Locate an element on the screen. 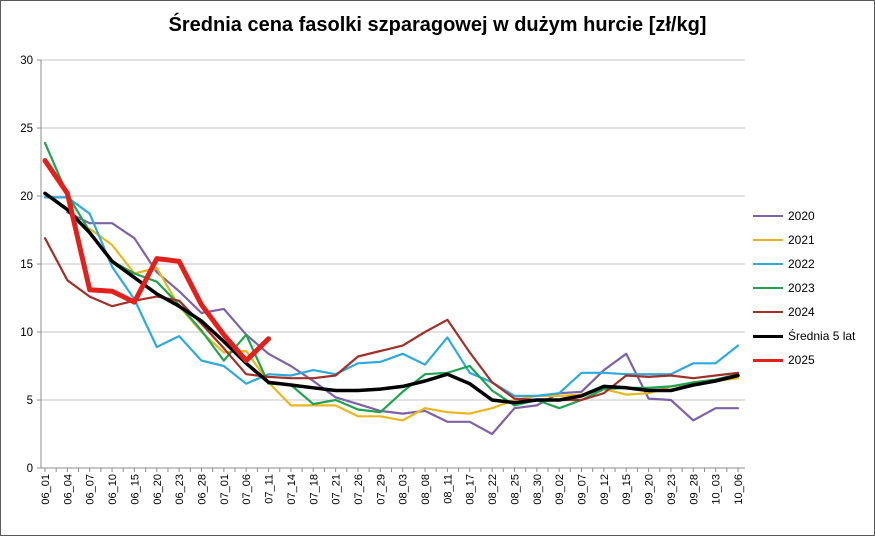 The height and width of the screenshot is (536, 875). x-axis-label: 06_20 is located at coordinates (158, 489).